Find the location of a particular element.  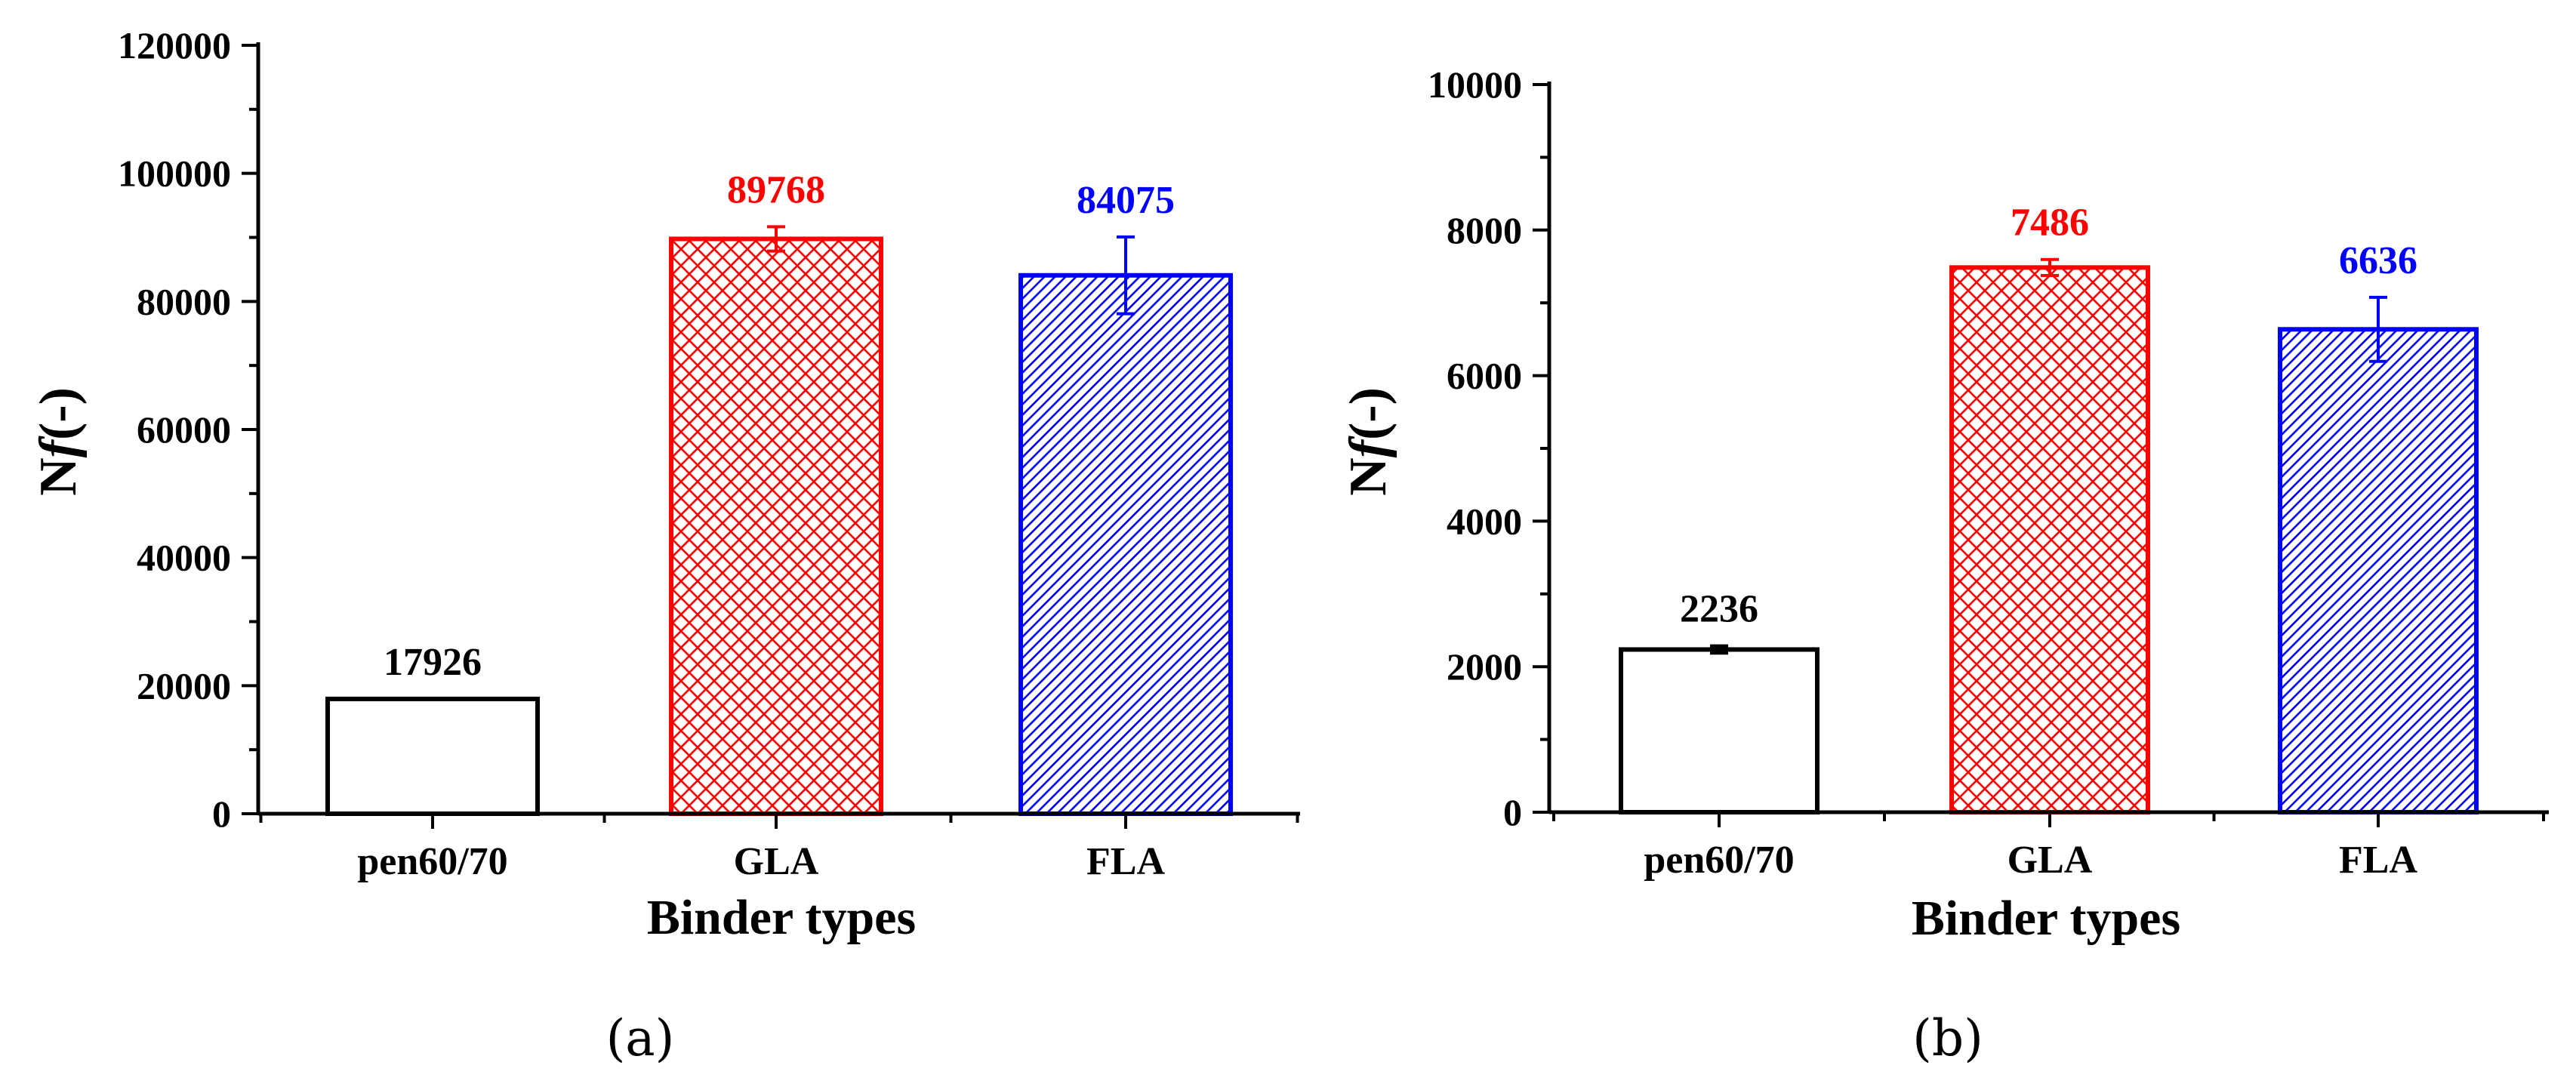

data-label: 84075 is located at coordinates (1126, 200).